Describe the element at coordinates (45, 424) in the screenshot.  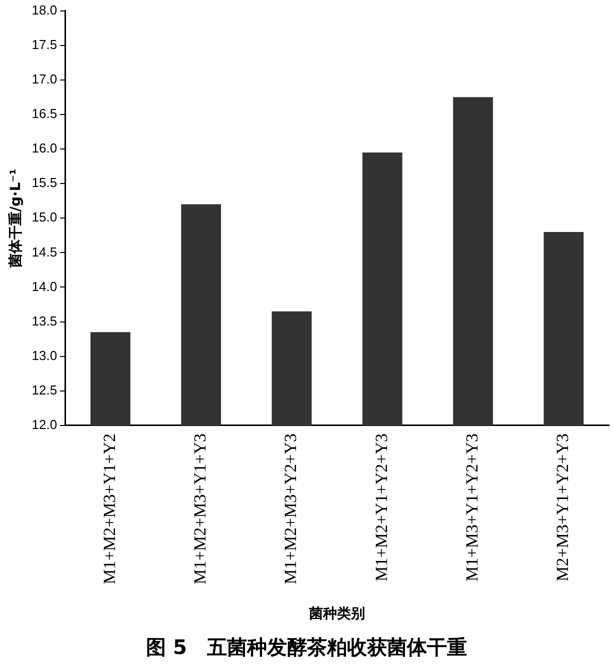
I see `y-tick-label: 12.0` at that location.